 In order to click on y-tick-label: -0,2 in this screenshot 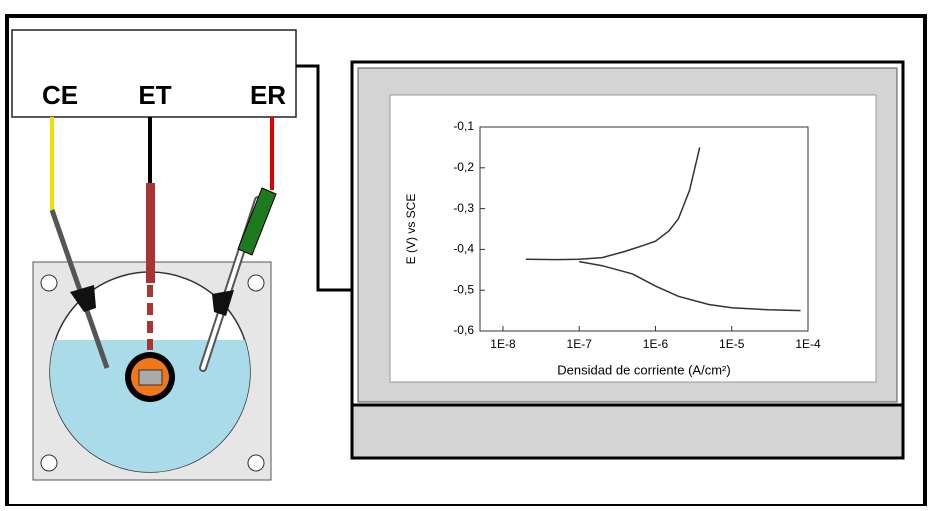, I will do `click(463, 167)`.